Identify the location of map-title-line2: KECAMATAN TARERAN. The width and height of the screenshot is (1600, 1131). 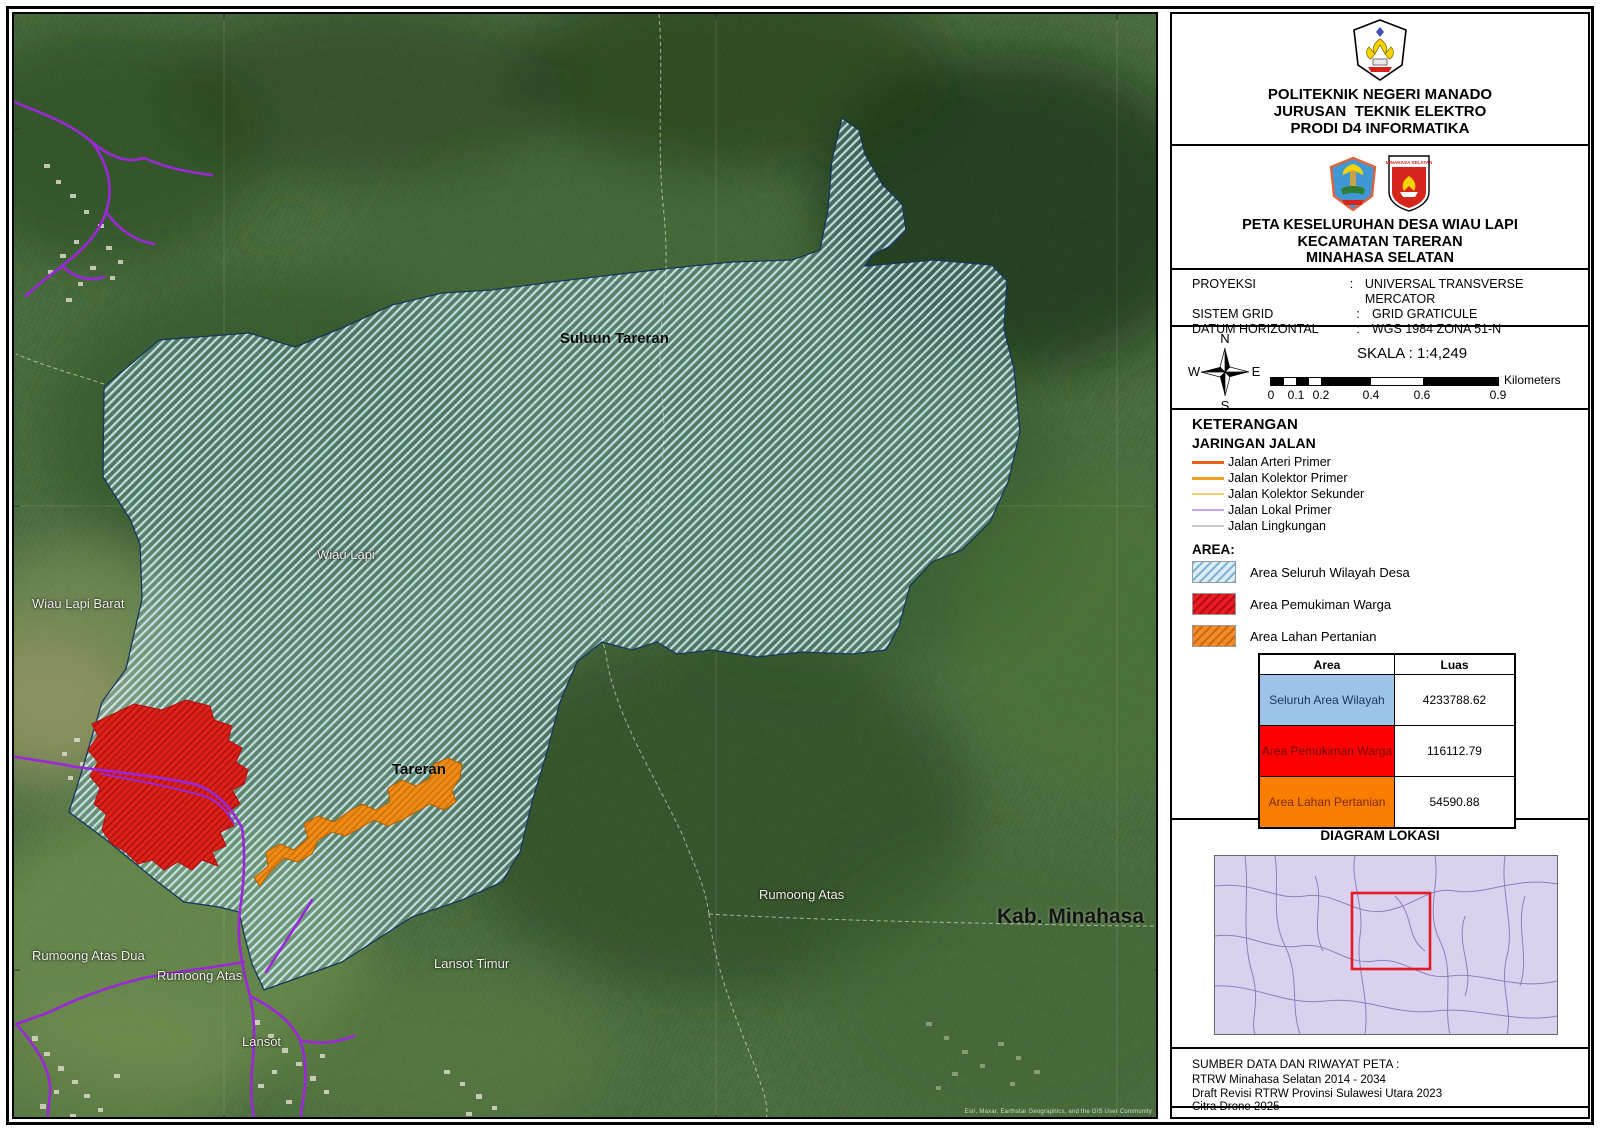
(1380, 241).